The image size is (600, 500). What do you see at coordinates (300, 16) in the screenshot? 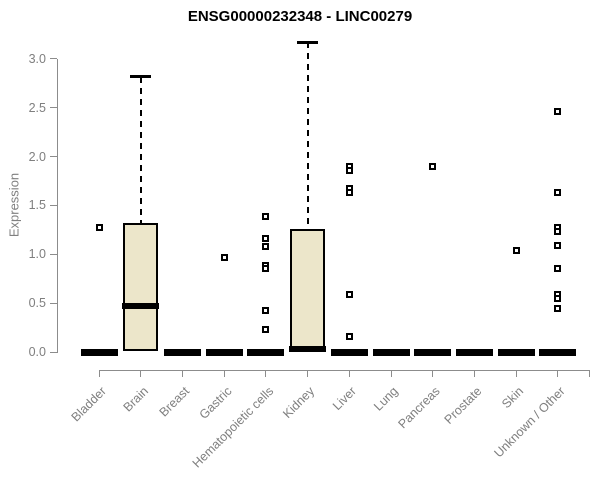
I see `chart-title: ENSG00000232348 - LINC00279` at bounding box center [300, 16].